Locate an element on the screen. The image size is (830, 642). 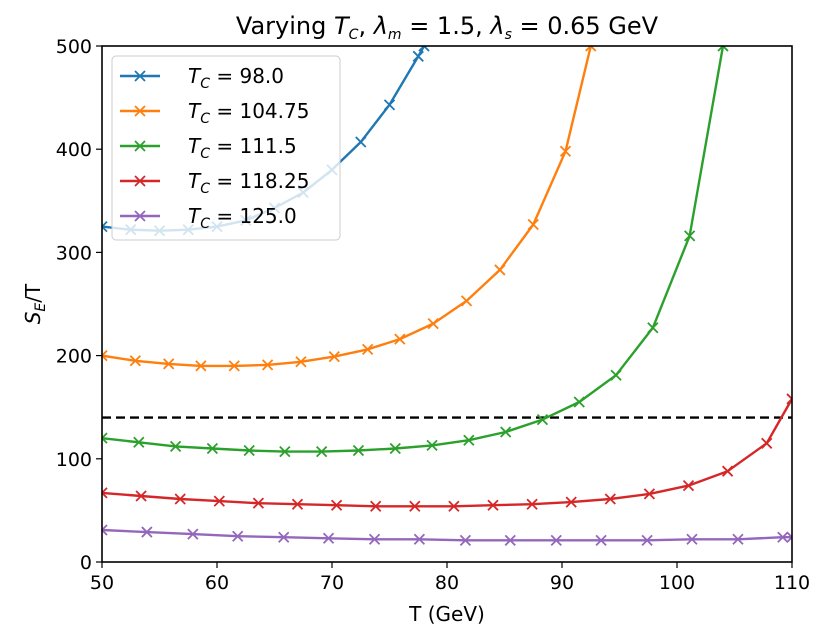
y-tick-label: 100 is located at coordinates (74, 460).